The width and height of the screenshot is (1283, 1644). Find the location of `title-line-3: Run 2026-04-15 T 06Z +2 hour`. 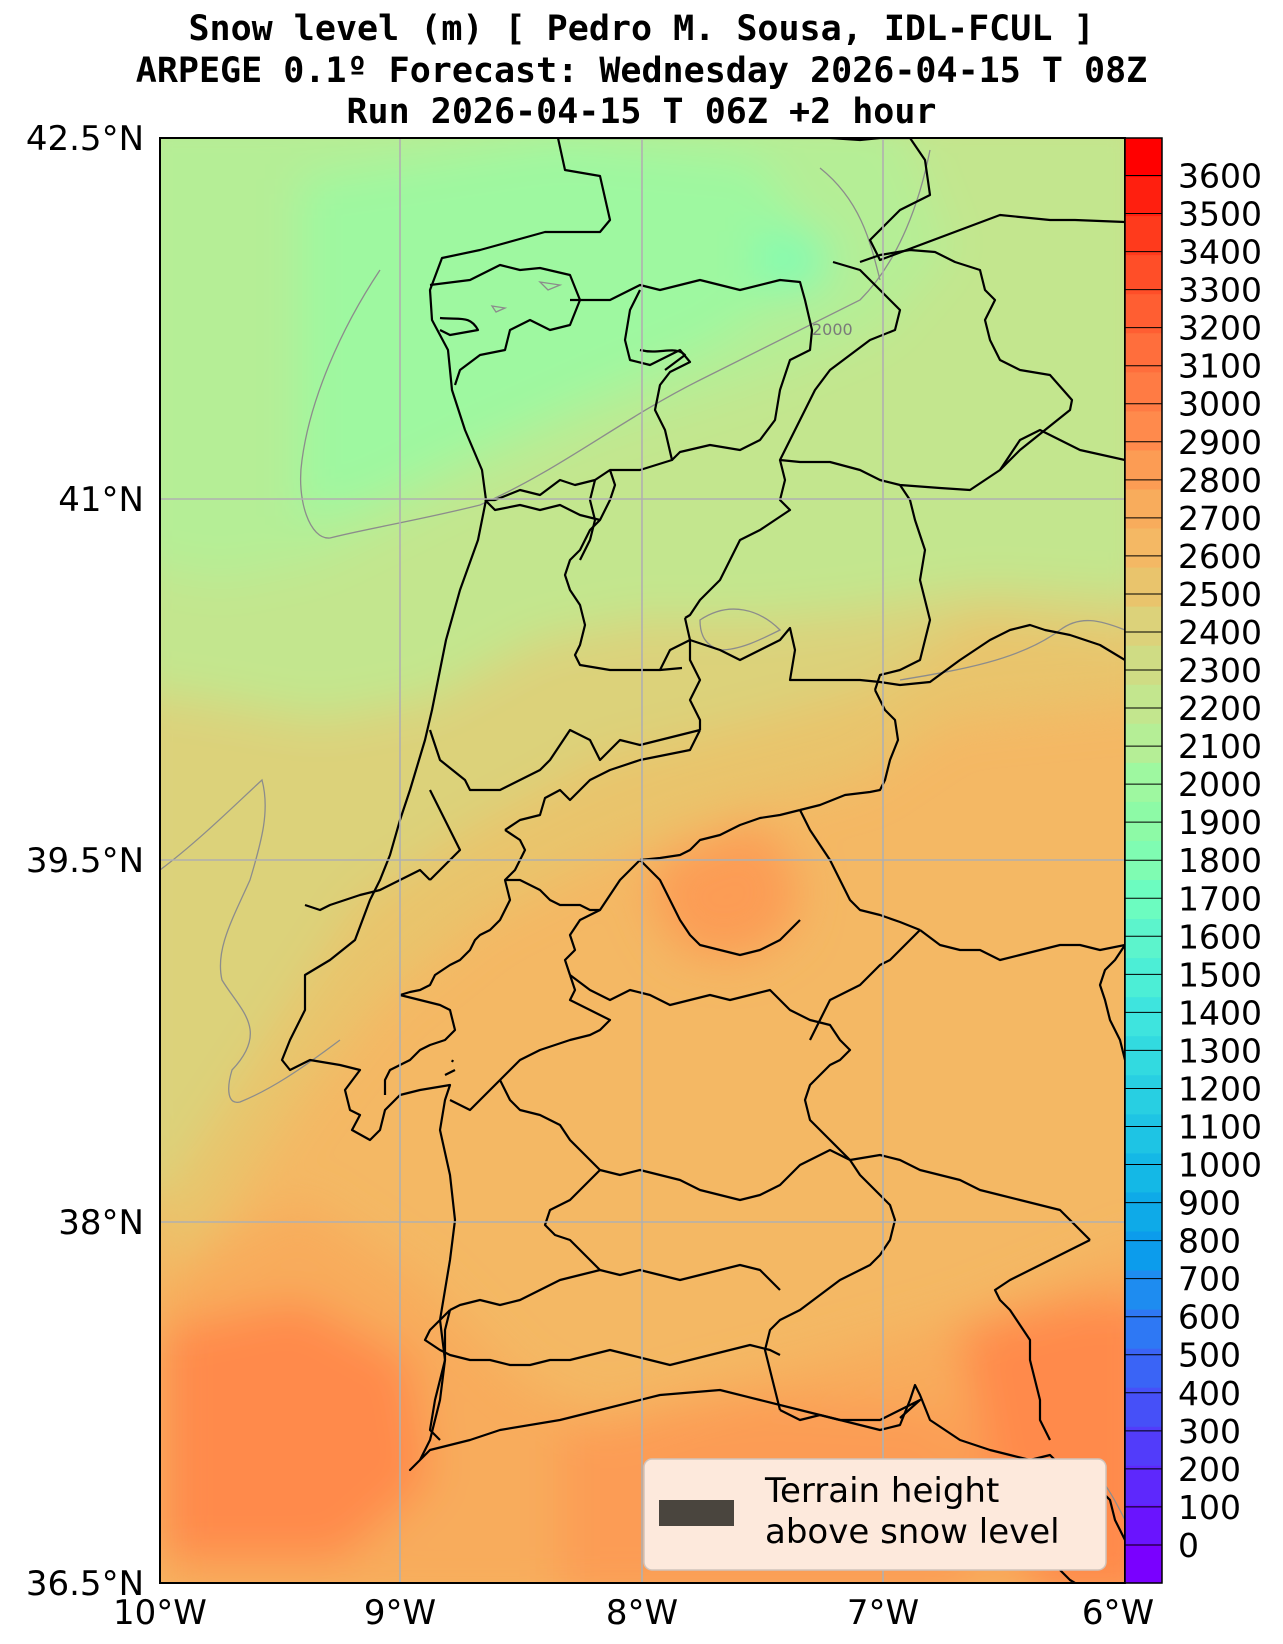

title-line-3: Run 2026-04-15 T 06Z +2 hour is located at coordinates (641, 112).